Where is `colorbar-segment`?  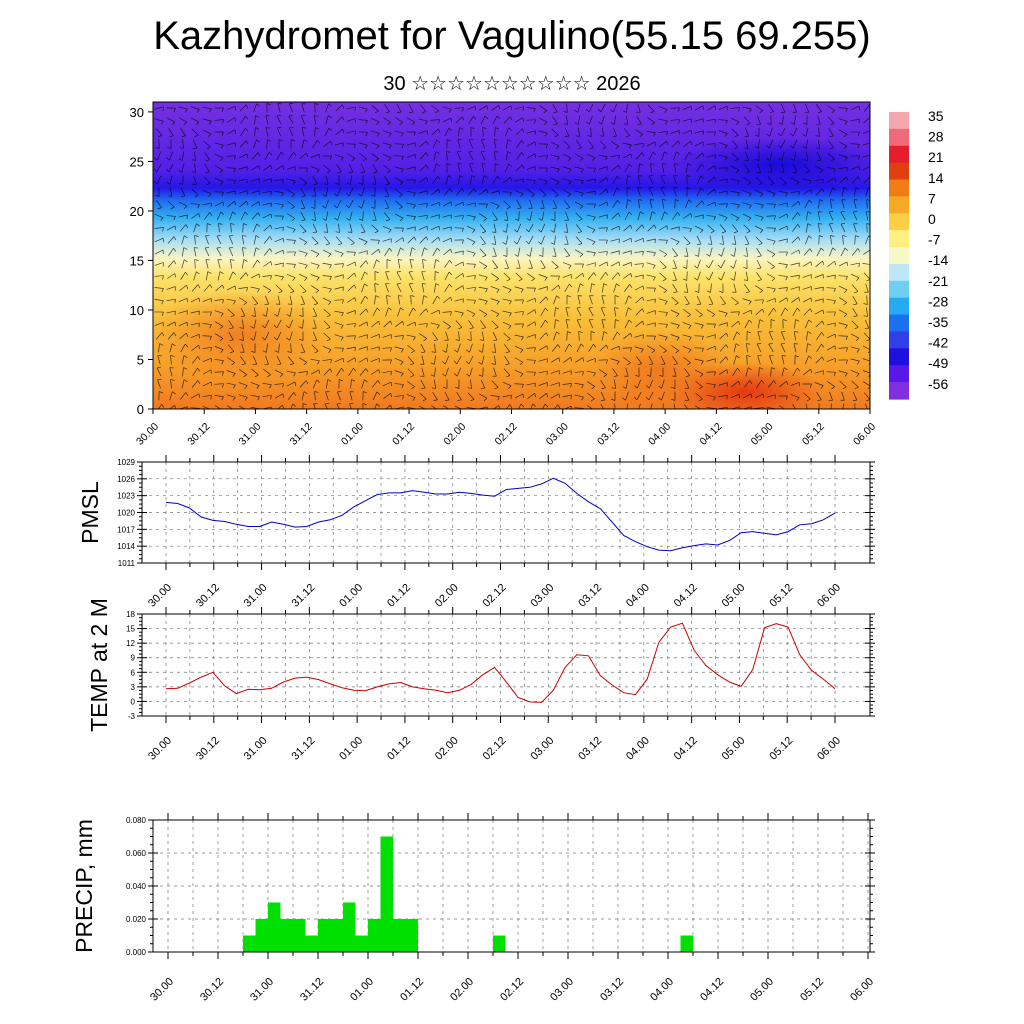
colorbar-segment is located at coordinates (899, 171).